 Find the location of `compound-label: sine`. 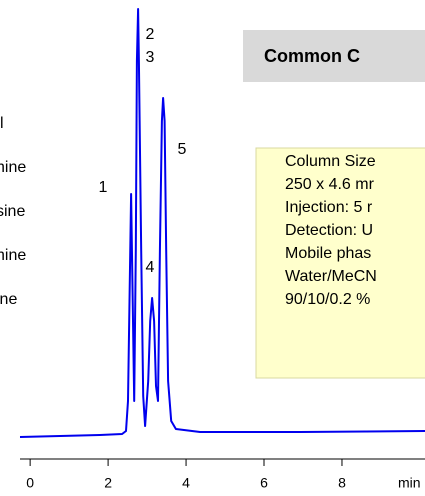

compound-label: sine is located at coordinates (12, 211).